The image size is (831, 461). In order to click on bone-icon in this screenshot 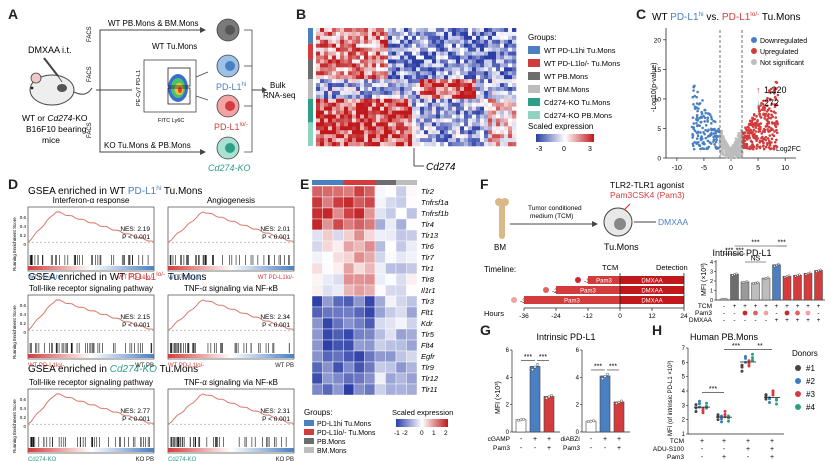, I will do `click(502, 218)`.